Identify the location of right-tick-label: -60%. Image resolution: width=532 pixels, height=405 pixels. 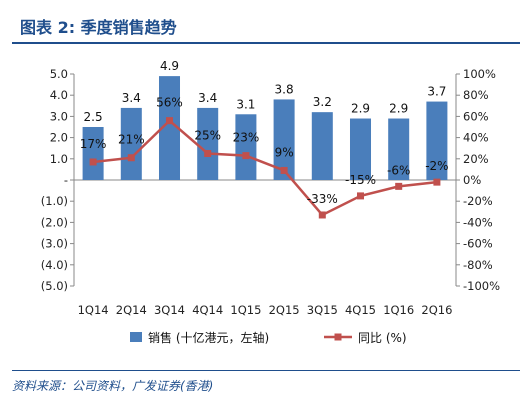
(478, 244).